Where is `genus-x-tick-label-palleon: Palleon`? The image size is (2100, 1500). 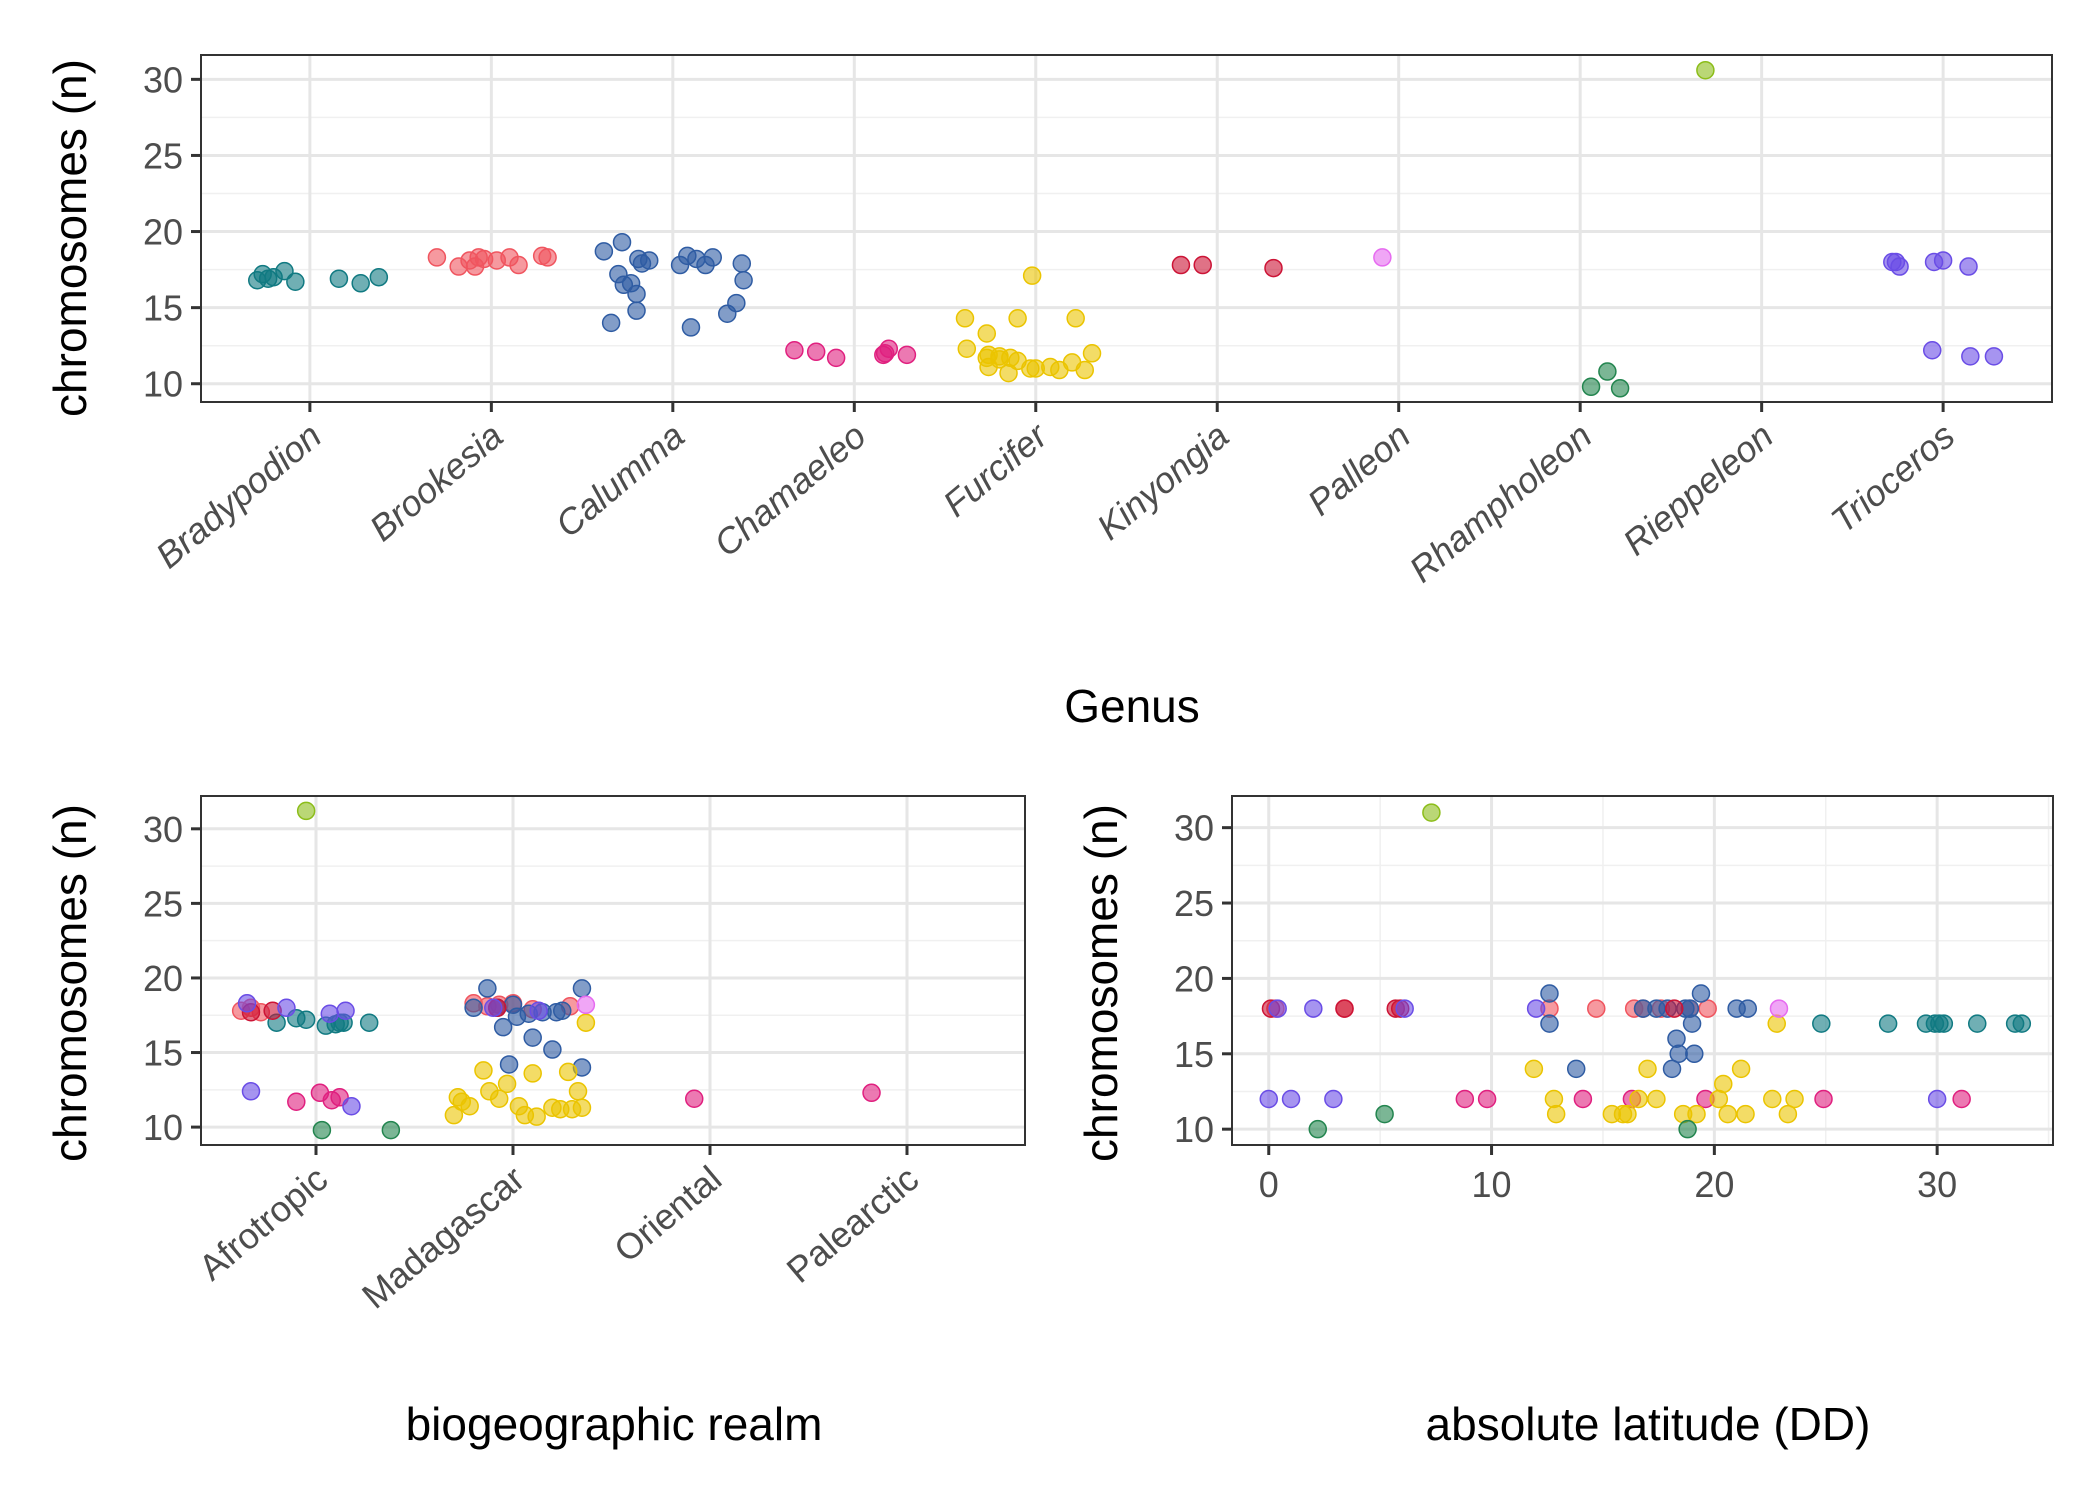
genus-x-tick-label-palleon: Palleon is located at coordinates (1358, 469).